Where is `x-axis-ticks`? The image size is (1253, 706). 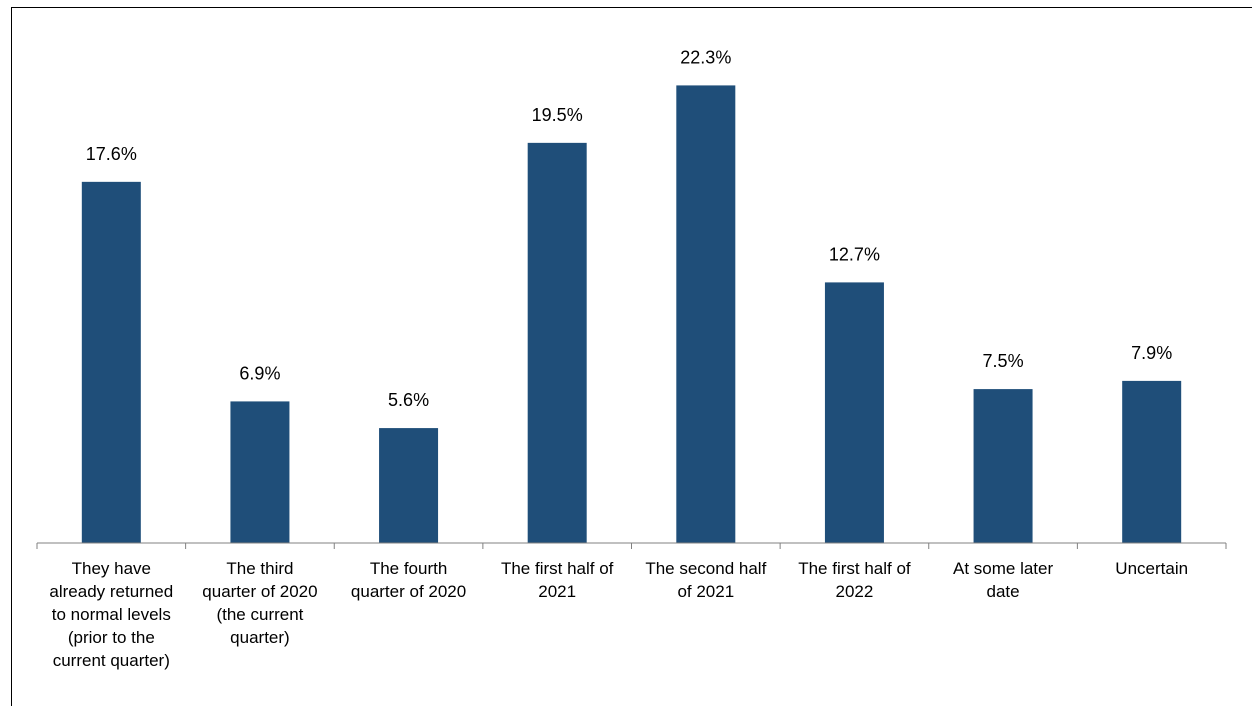 x-axis-ticks is located at coordinates (631, 546).